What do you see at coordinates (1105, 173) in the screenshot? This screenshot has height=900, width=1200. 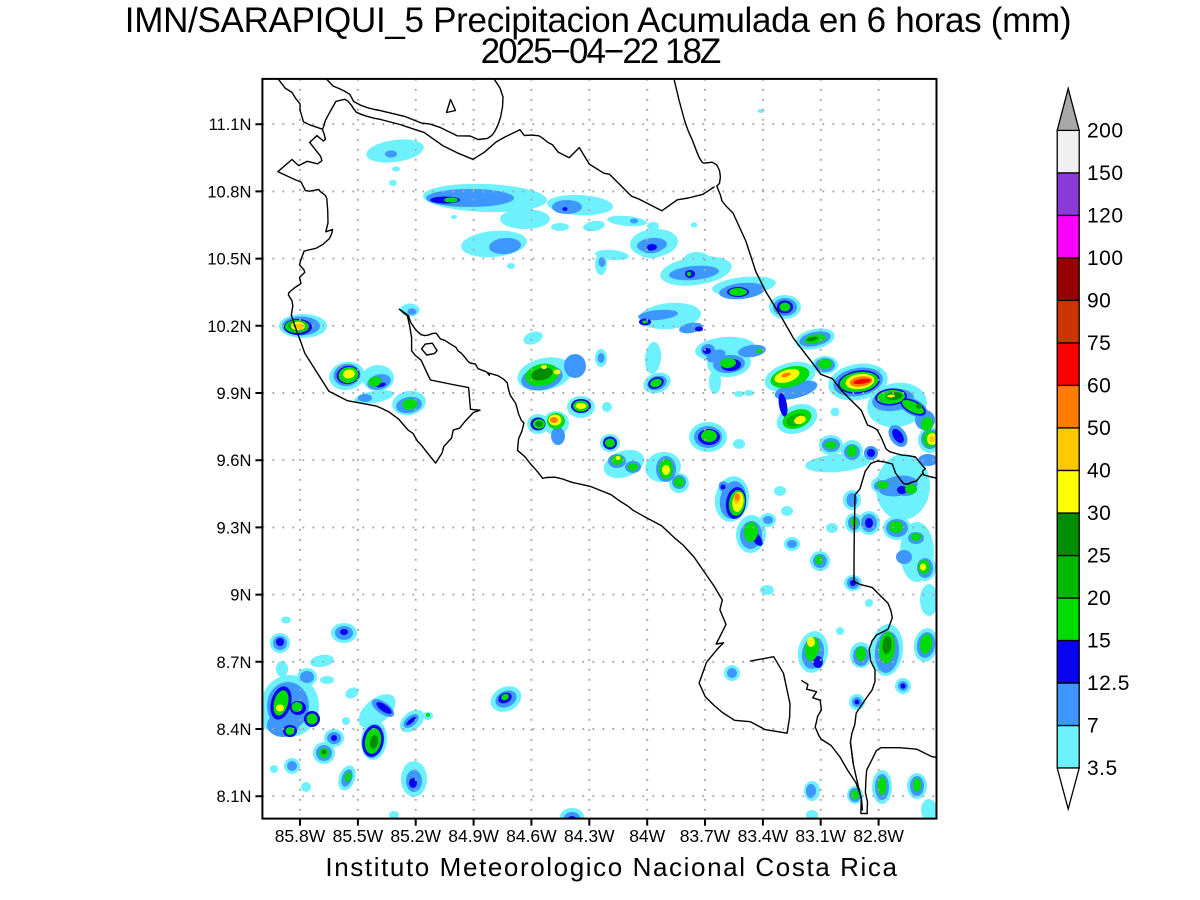 I see `svg-text: 150` at bounding box center [1105, 173].